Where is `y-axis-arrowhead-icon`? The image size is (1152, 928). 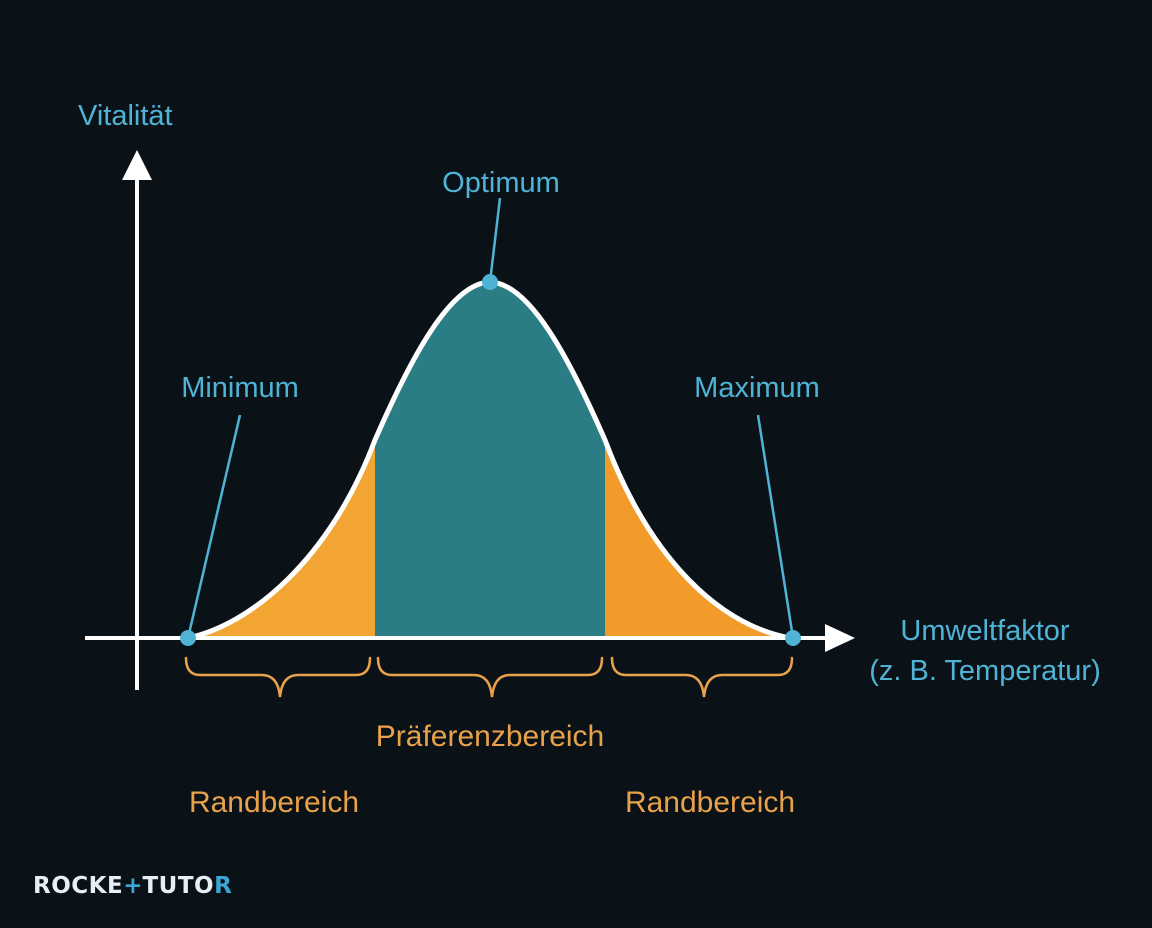 y-axis-arrowhead-icon is located at coordinates (137, 165).